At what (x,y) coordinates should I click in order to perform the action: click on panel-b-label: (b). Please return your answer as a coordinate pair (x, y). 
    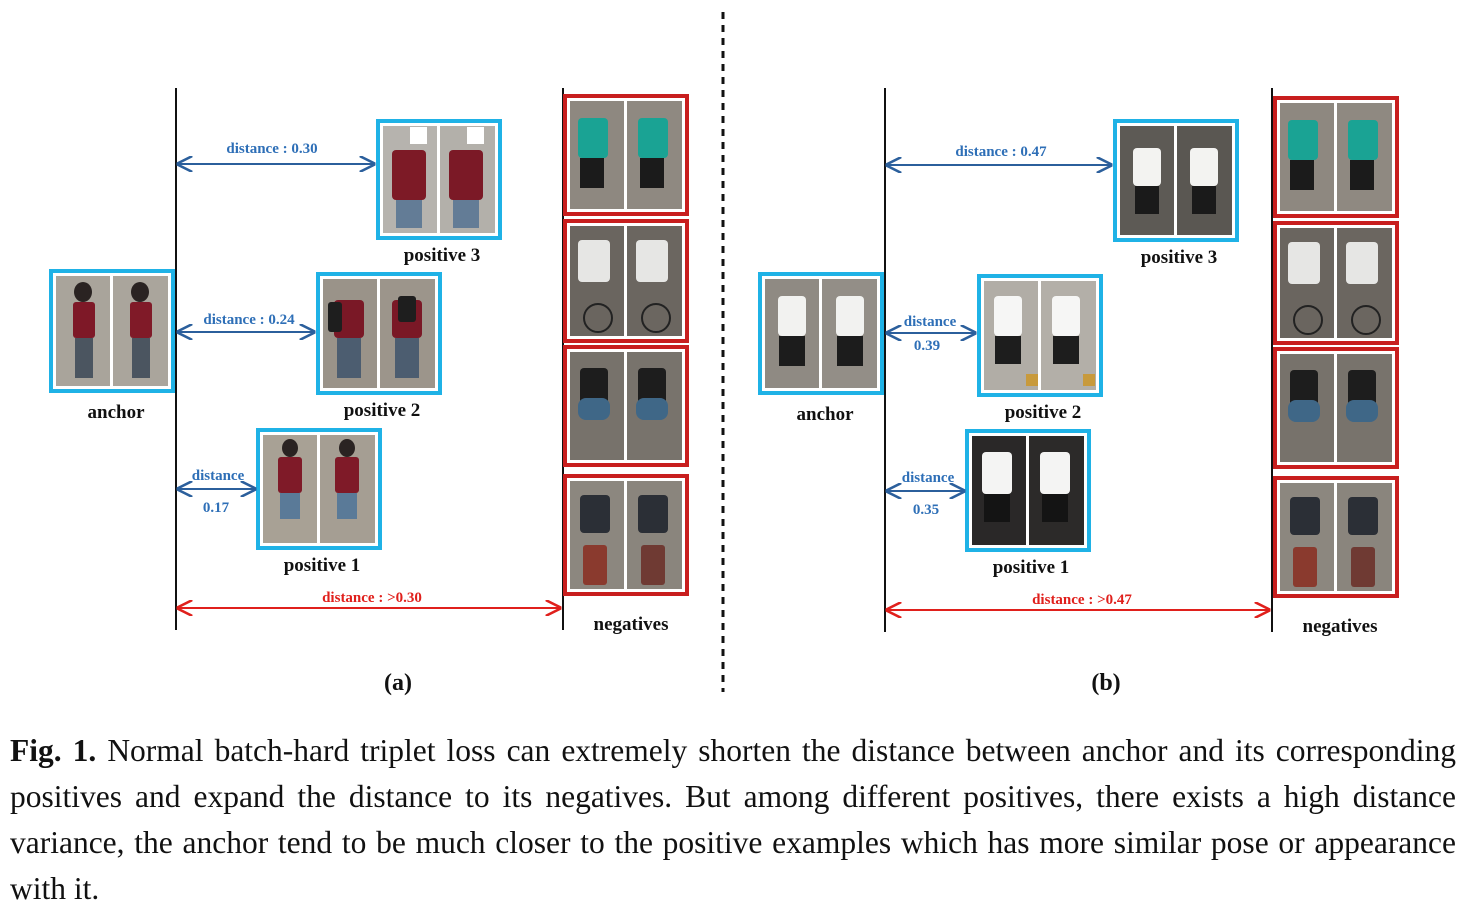
    Looking at the image, I should click on (1105, 683).